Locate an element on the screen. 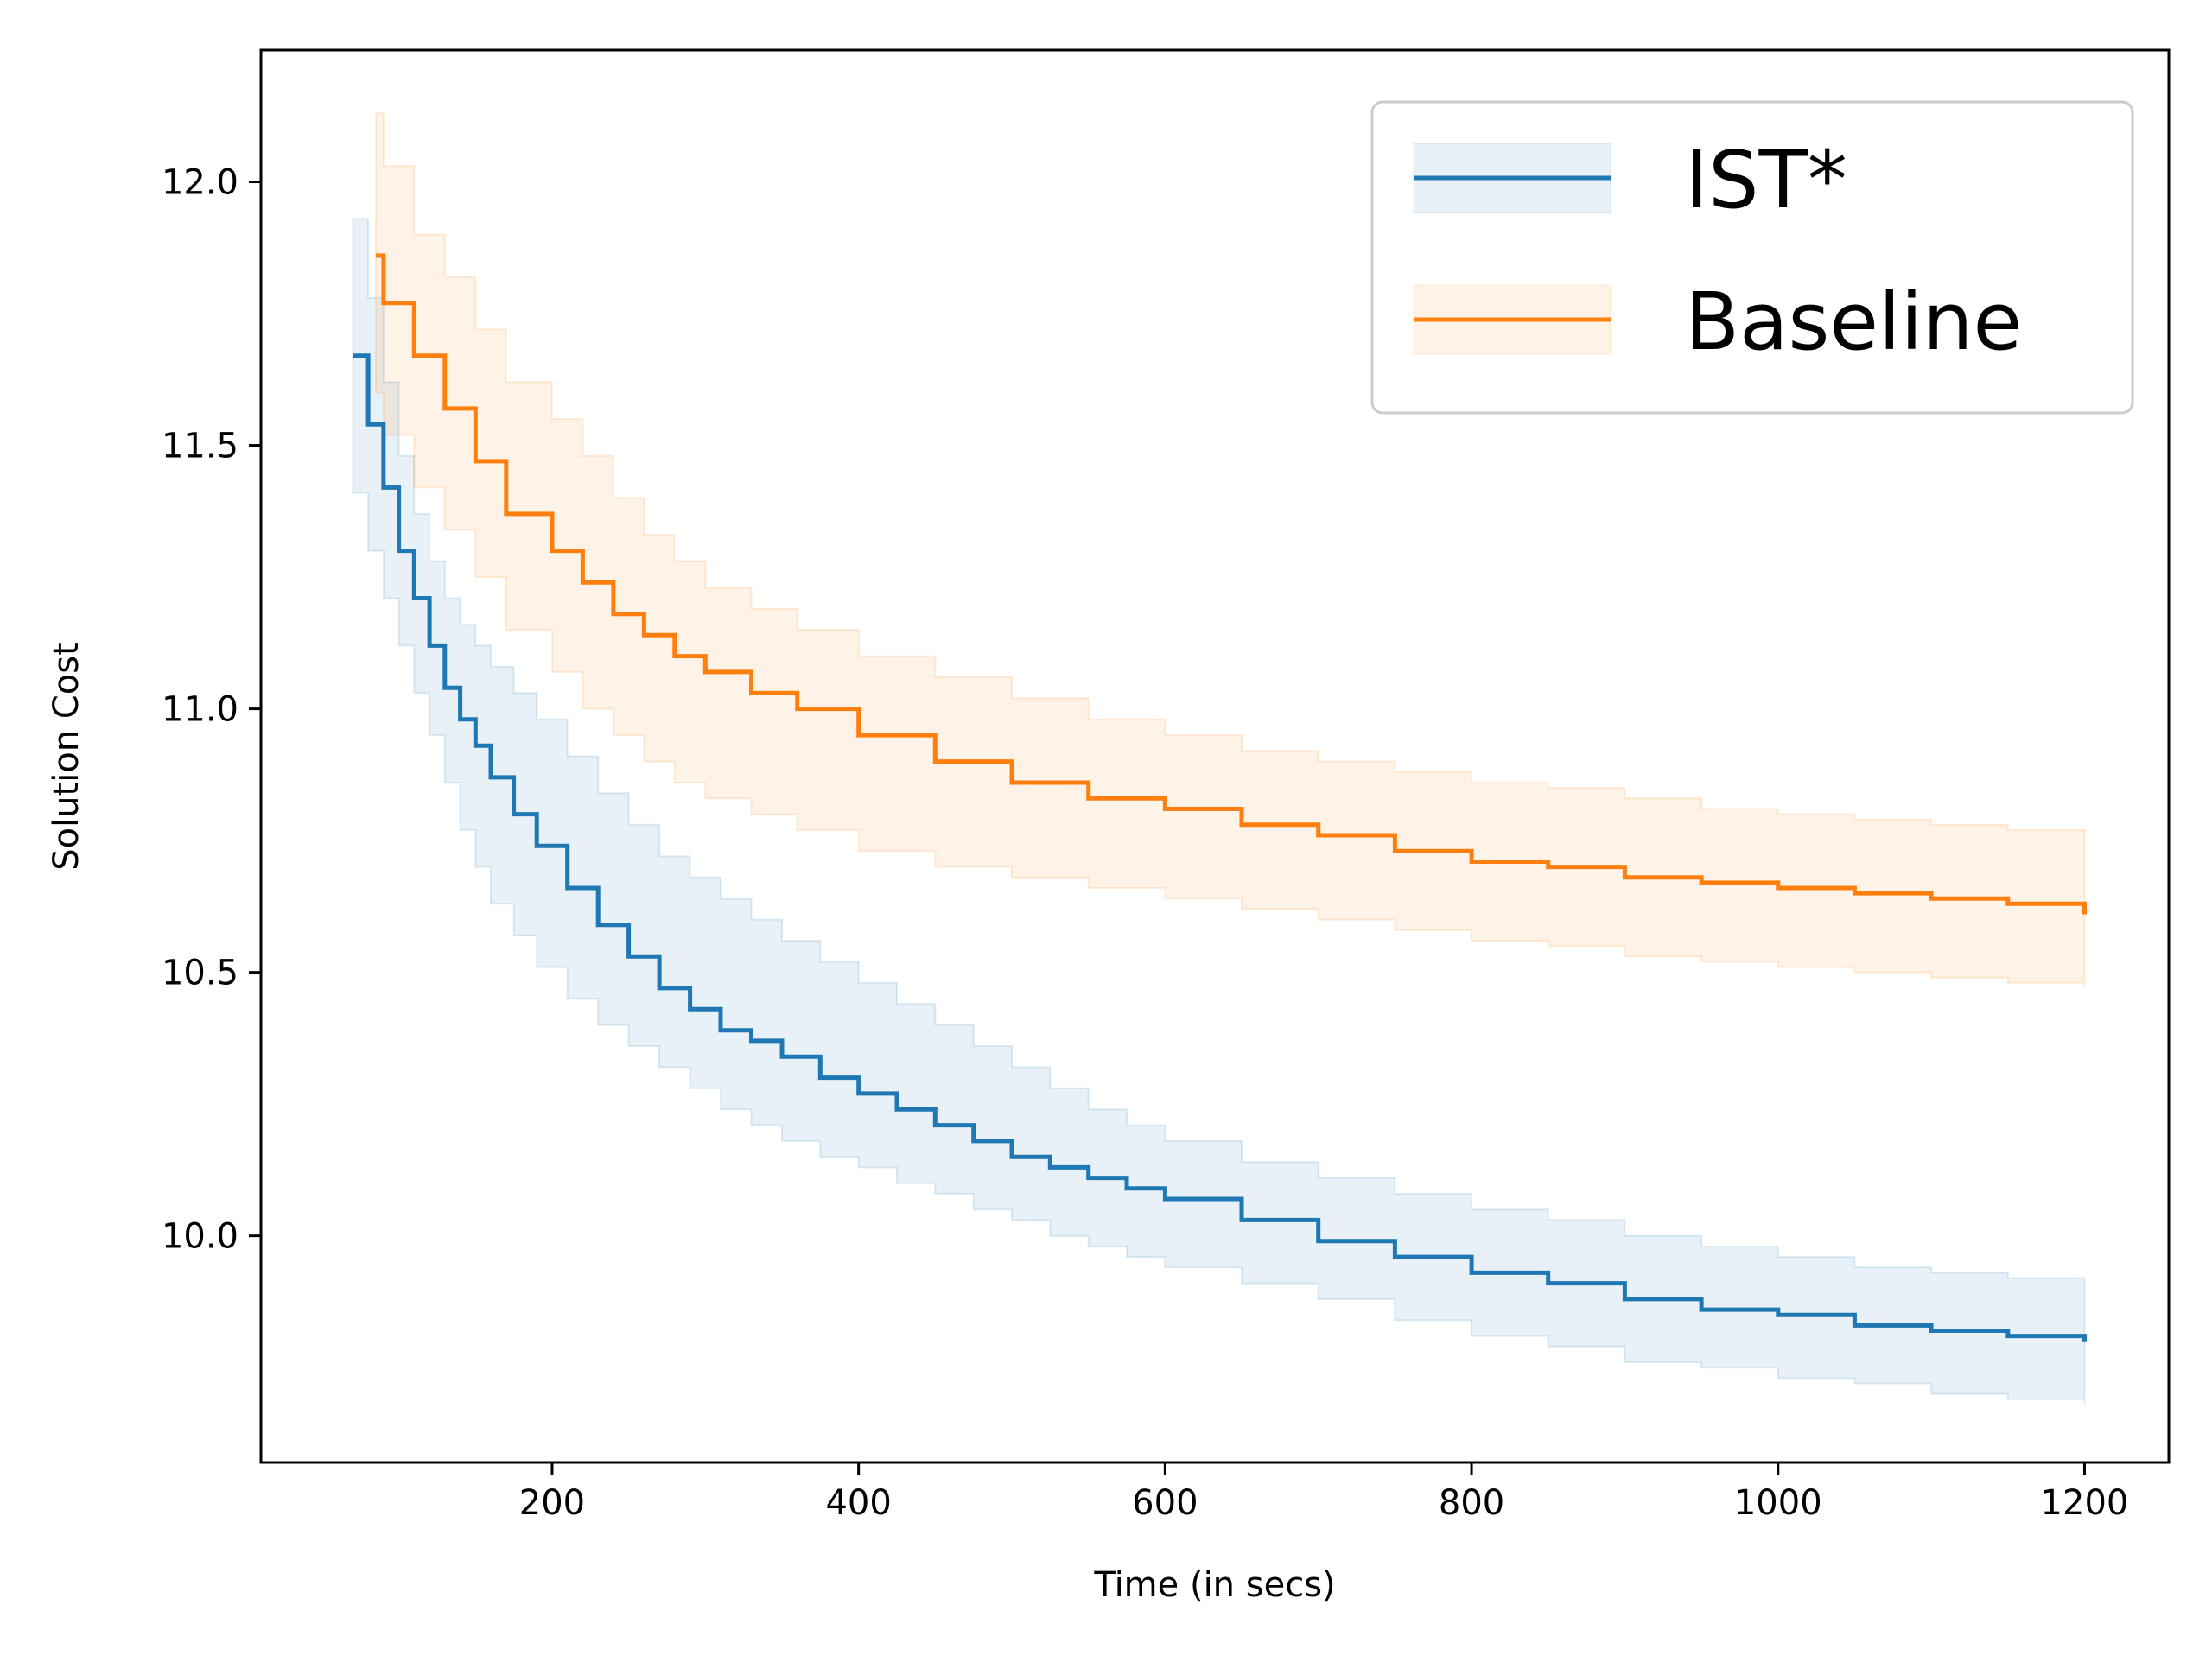  x-tick-label: 800 is located at coordinates (1471, 1503).